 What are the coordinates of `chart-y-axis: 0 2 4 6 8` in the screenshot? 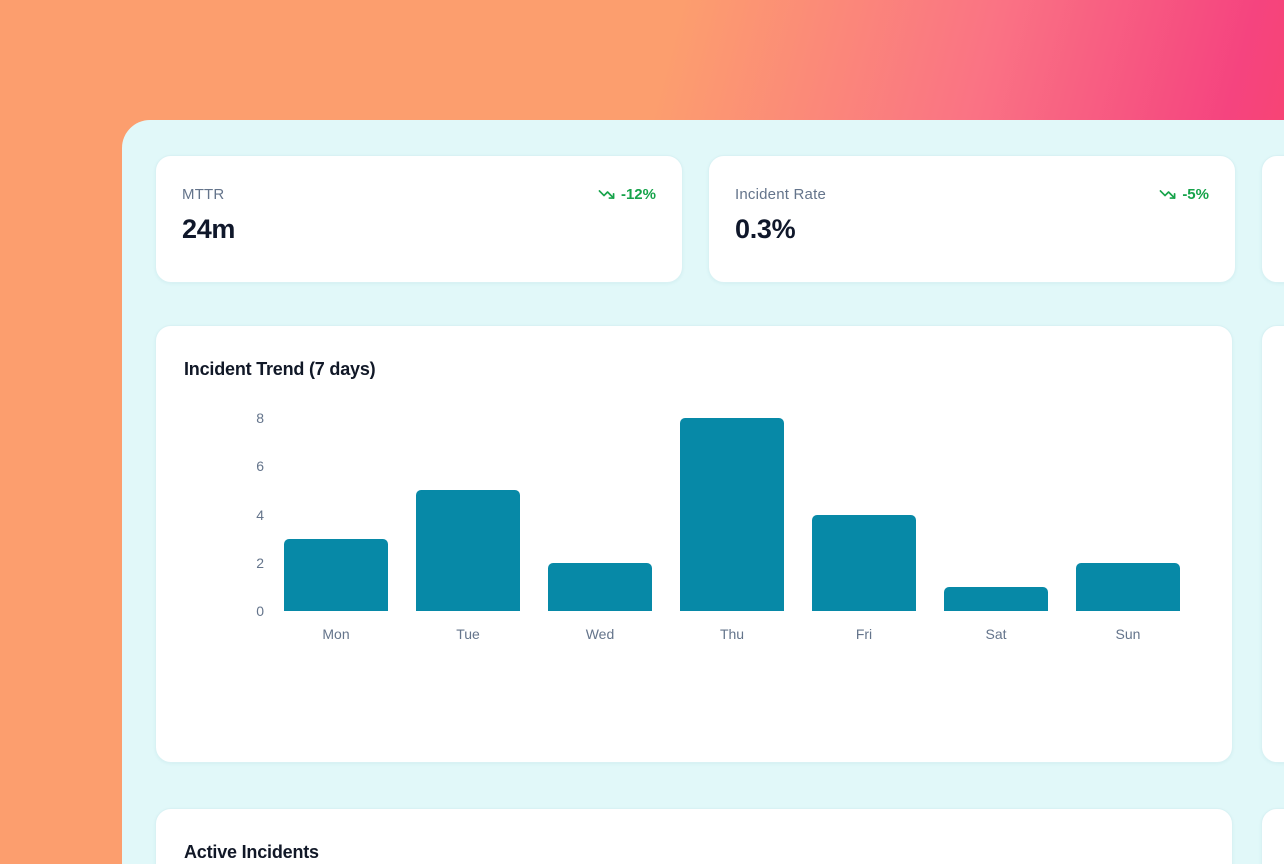 It's located at (239, 544).